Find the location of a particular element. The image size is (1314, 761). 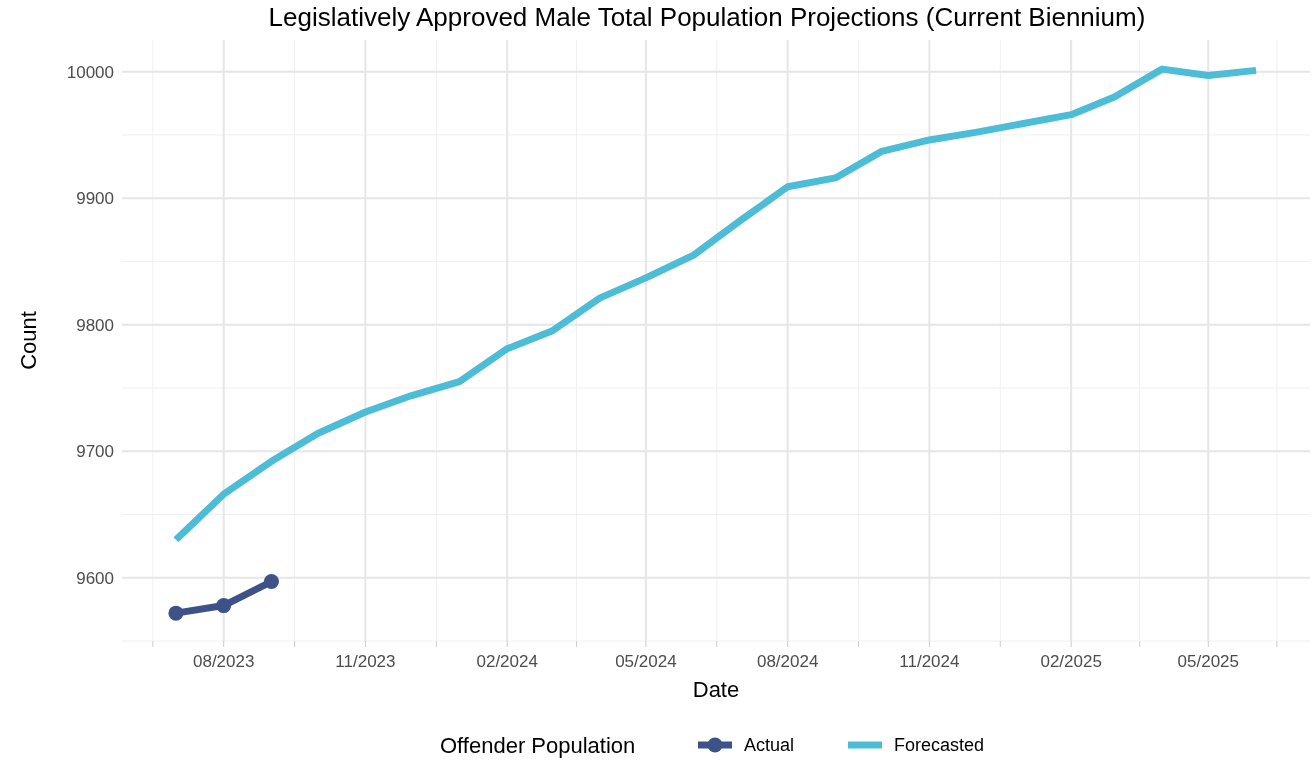

y-tick-label: 9800 is located at coordinates (95, 325).